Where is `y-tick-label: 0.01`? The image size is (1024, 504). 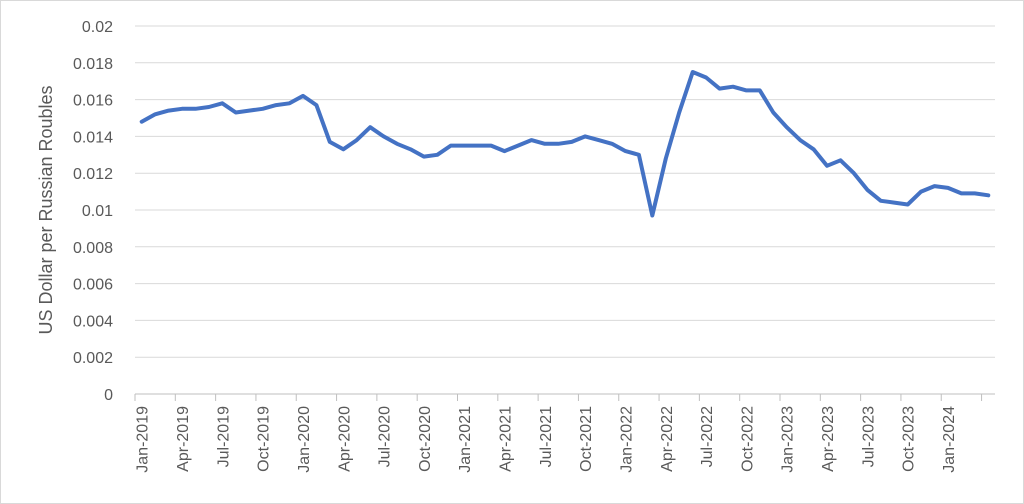 y-tick-label: 0.01 is located at coordinates (97, 211).